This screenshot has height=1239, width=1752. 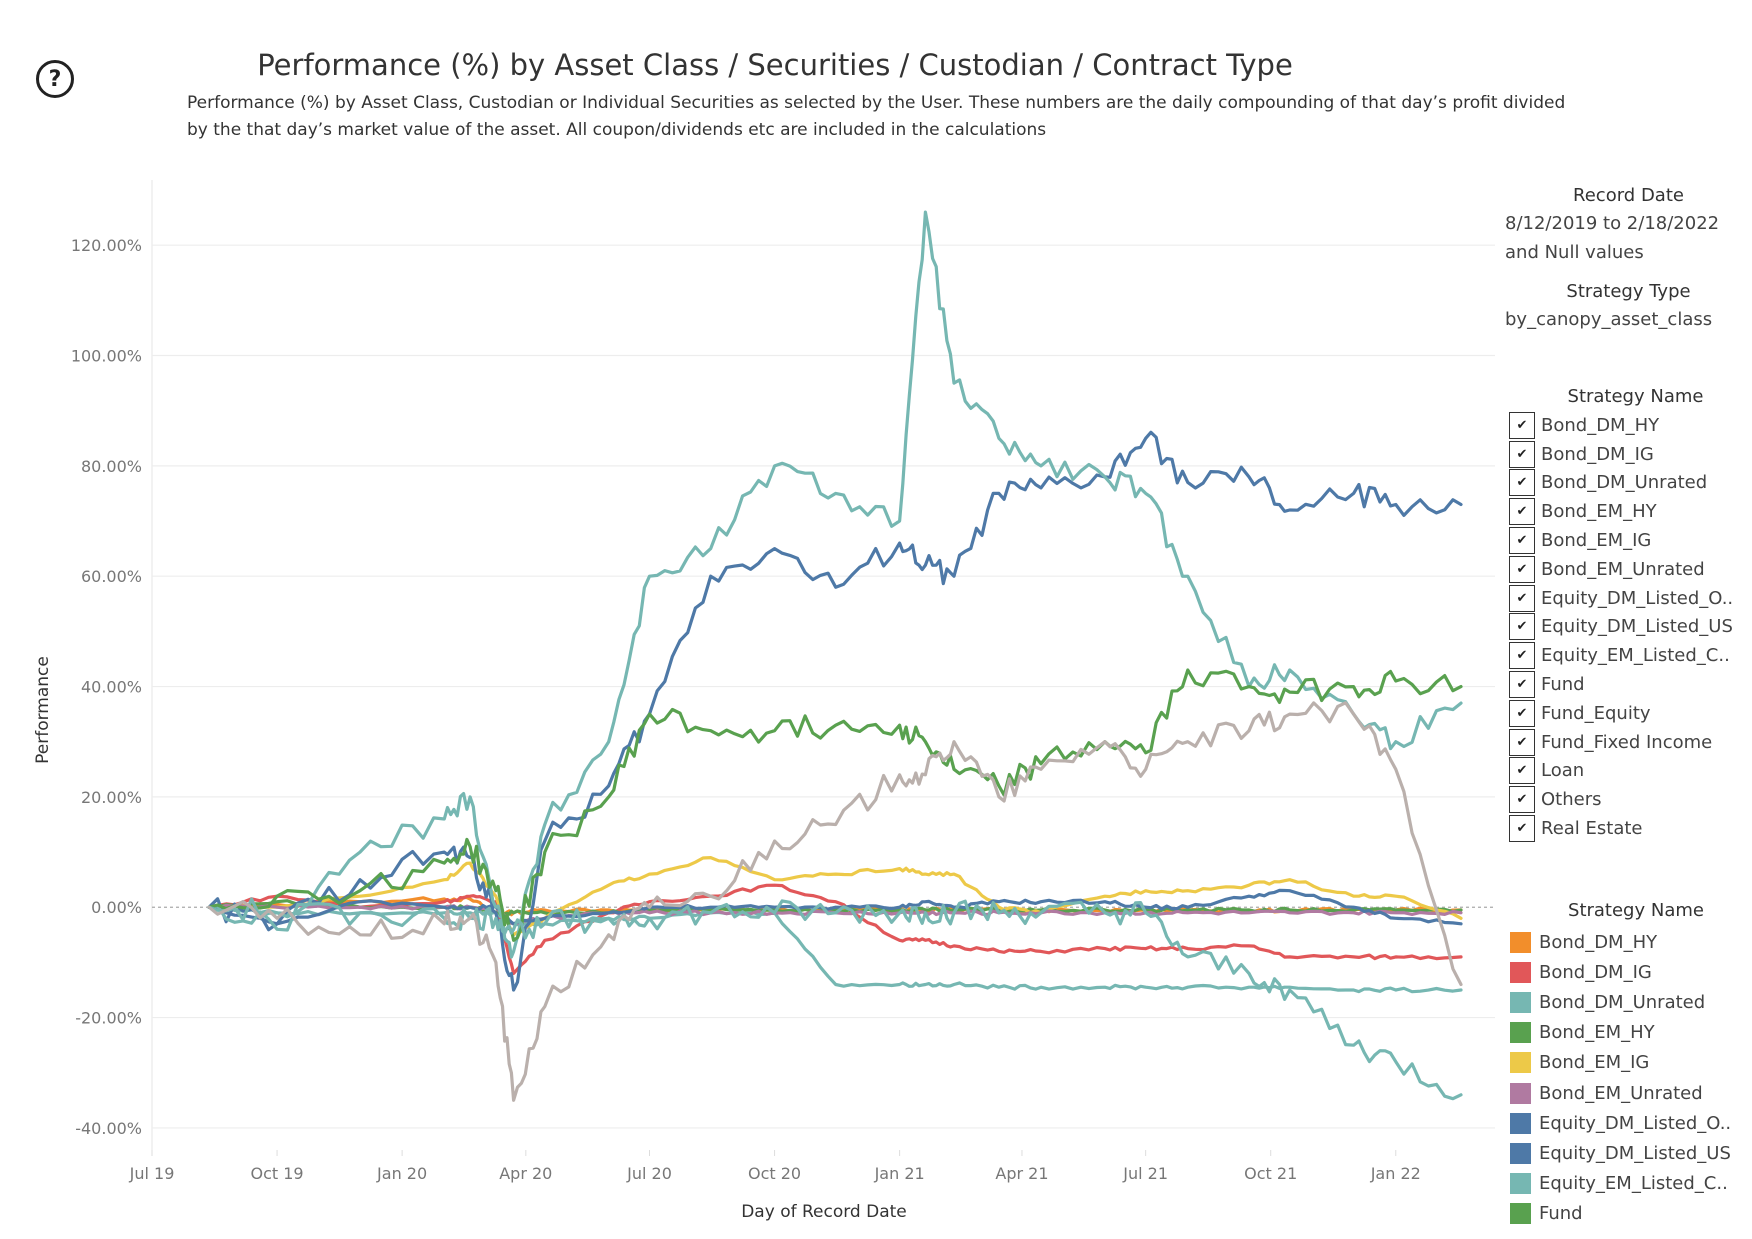 I want to click on legend-label: Fund, so click(x=1561, y=1214).